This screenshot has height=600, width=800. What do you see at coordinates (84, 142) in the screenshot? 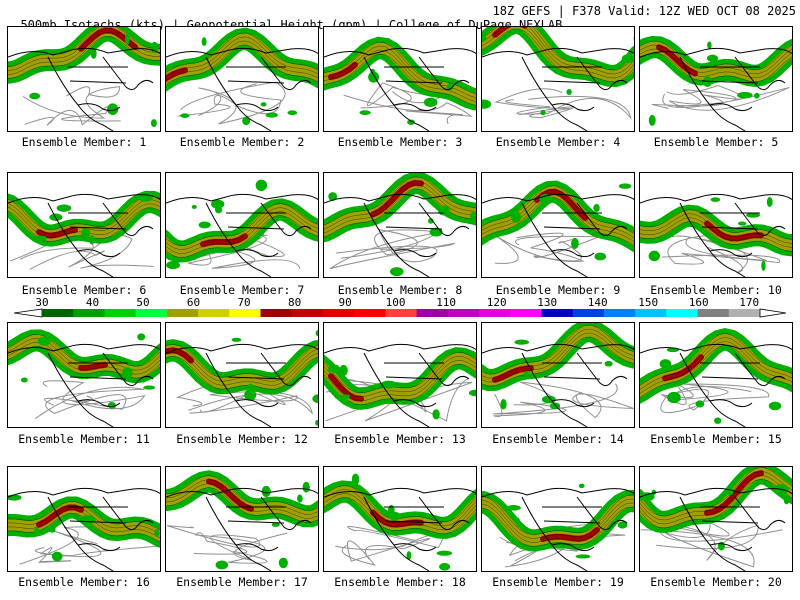
I see `ensemble-member-label: Ensemble Member: 1` at bounding box center [84, 142].